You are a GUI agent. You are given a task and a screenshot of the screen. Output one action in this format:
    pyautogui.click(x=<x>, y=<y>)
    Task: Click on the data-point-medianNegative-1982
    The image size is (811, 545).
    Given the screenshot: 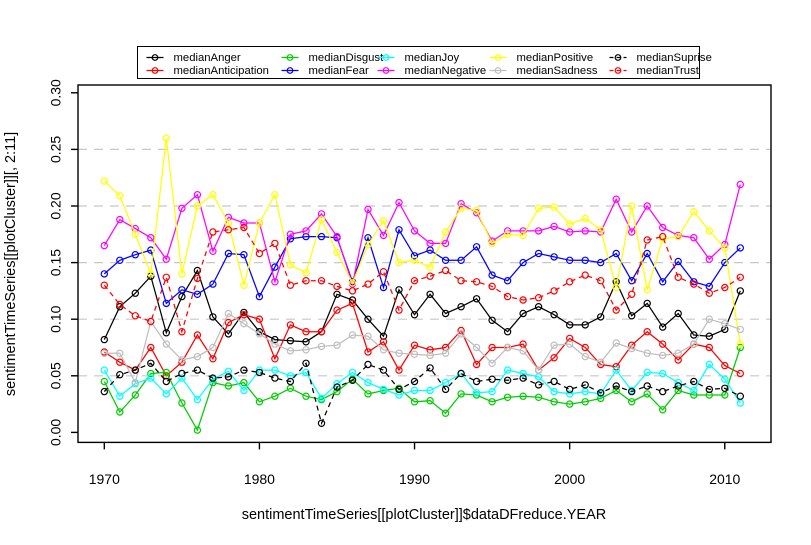 What is the action you would take?
    pyautogui.click(x=290, y=234)
    